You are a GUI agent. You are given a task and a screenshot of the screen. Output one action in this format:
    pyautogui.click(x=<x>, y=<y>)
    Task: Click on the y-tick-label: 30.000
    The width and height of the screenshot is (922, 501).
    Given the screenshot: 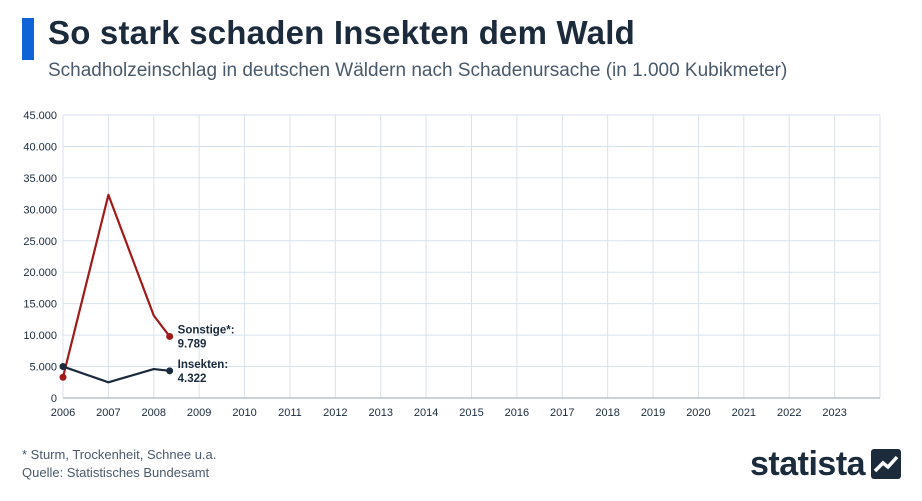 What is the action you would take?
    pyautogui.click(x=40, y=210)
    